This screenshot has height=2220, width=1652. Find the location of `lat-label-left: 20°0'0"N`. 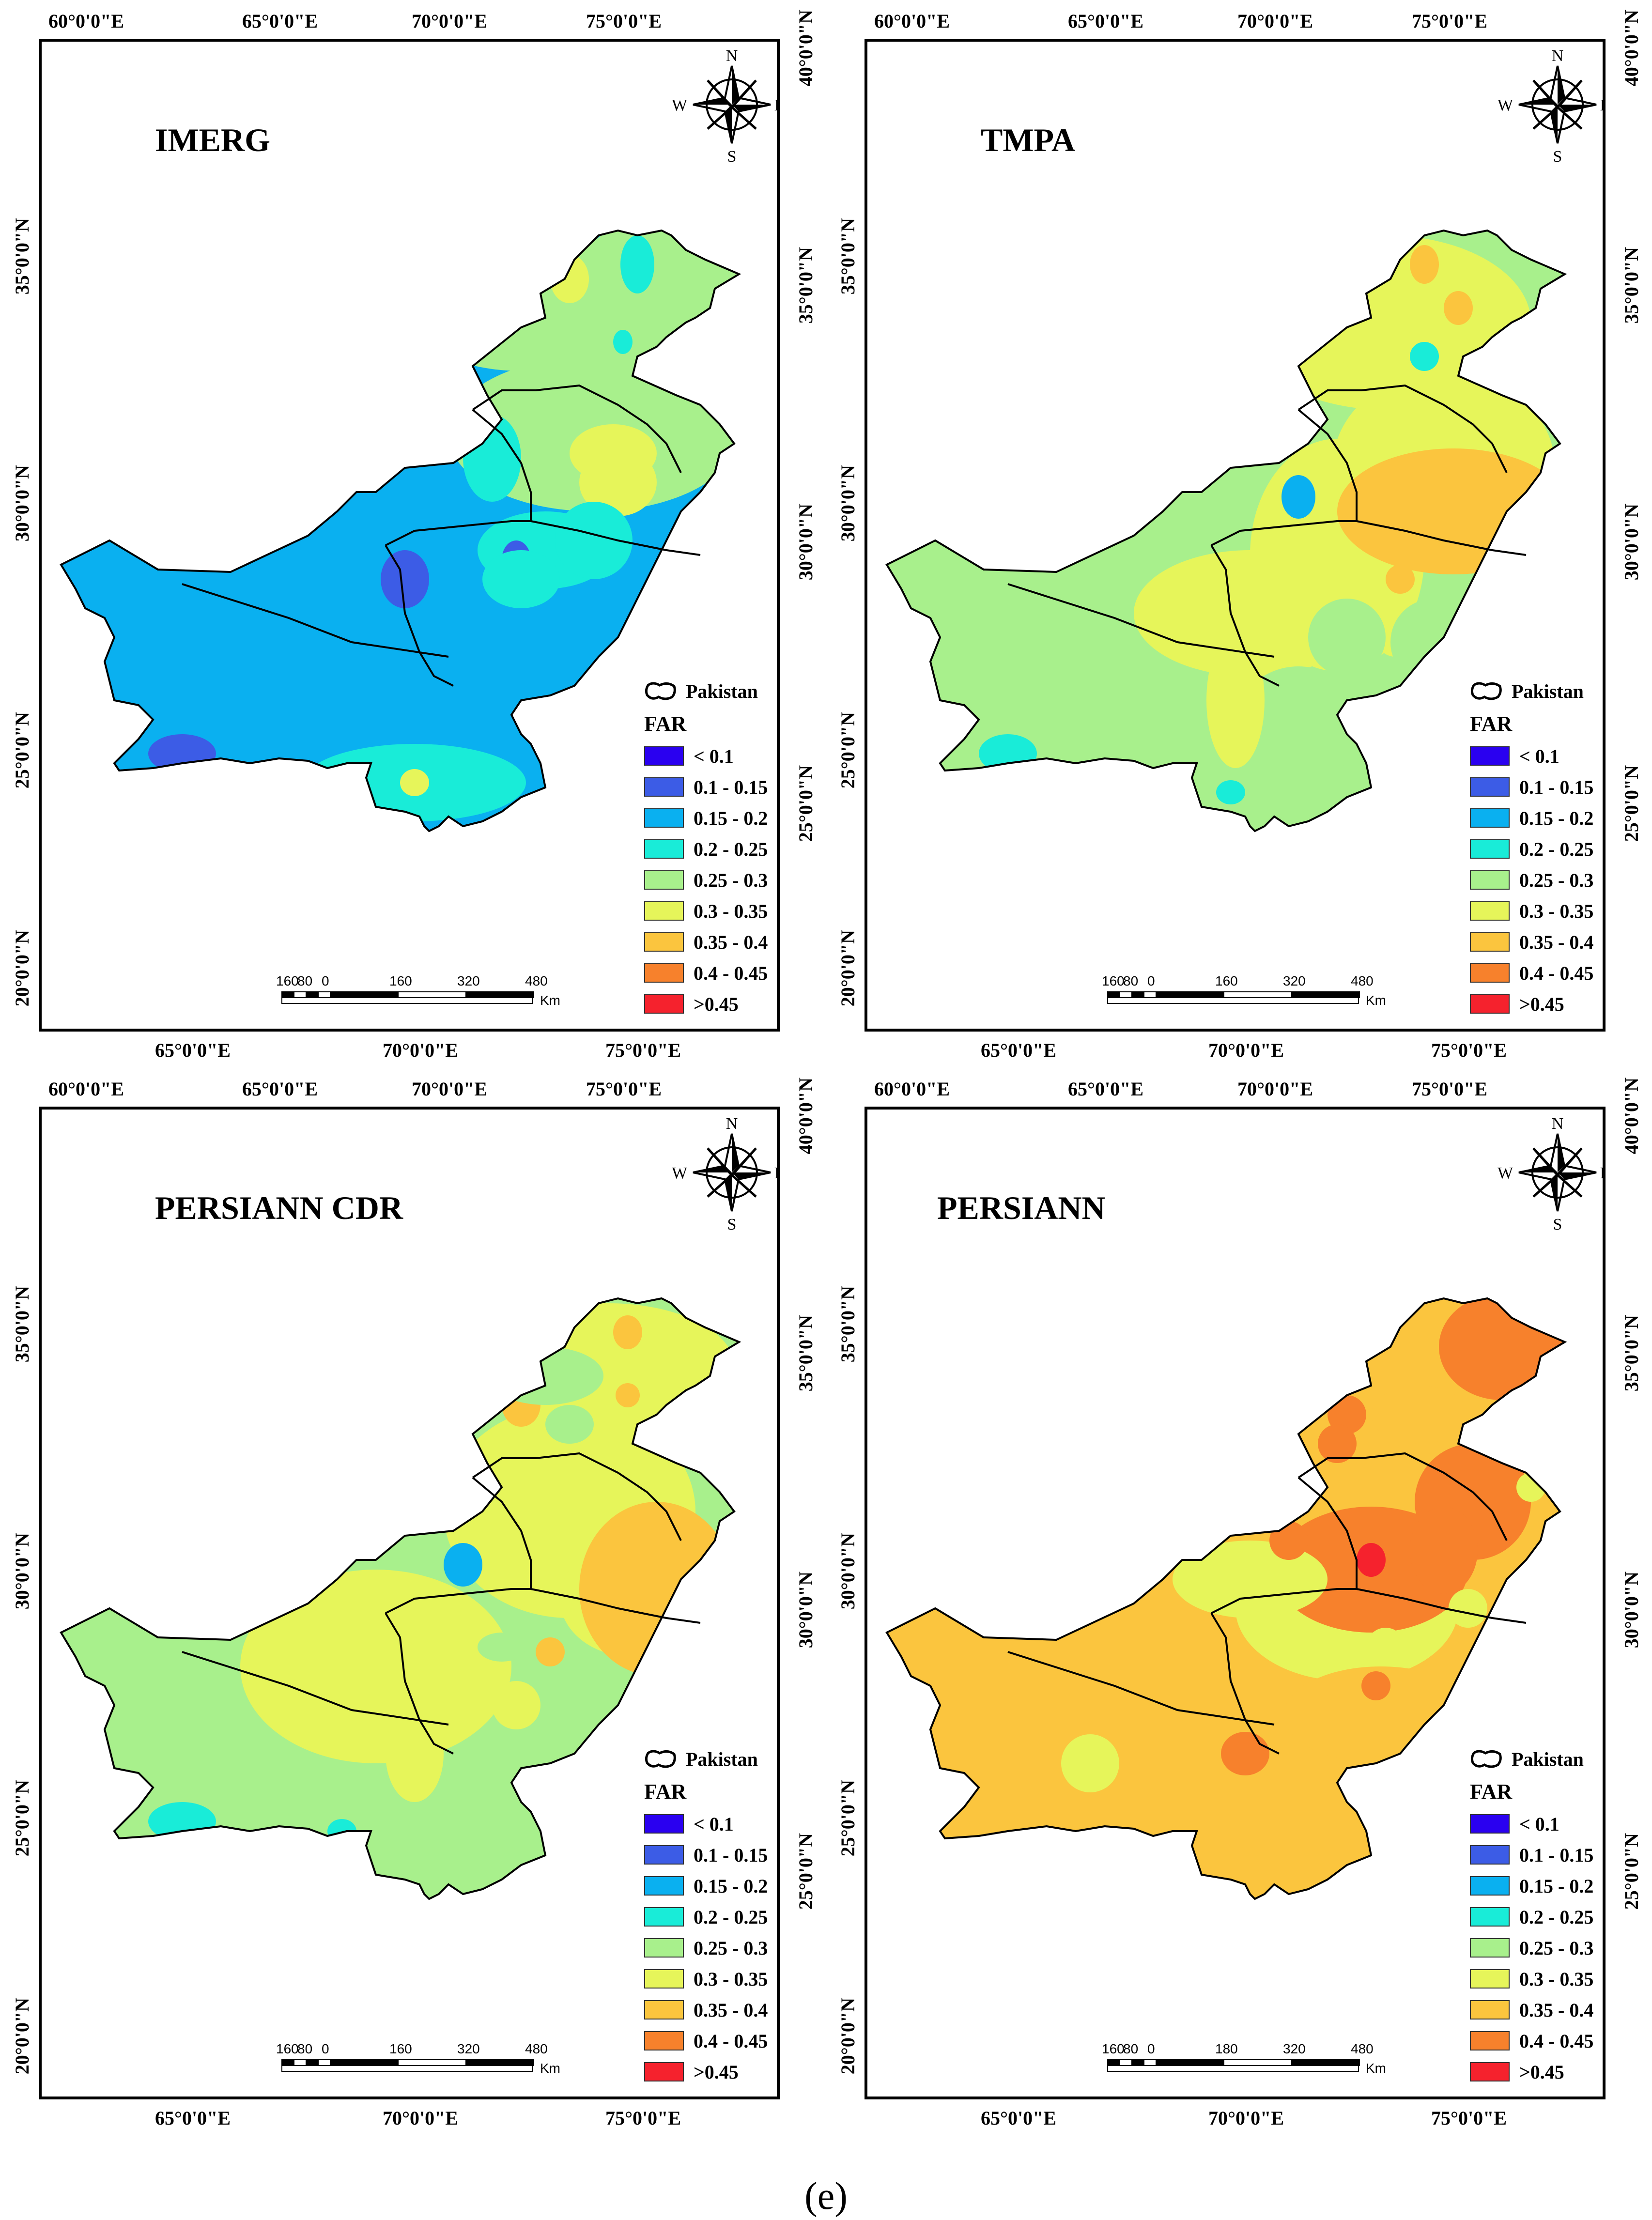

lat-label-left: 20°0'0"N is located at coordinates (848, 2036).